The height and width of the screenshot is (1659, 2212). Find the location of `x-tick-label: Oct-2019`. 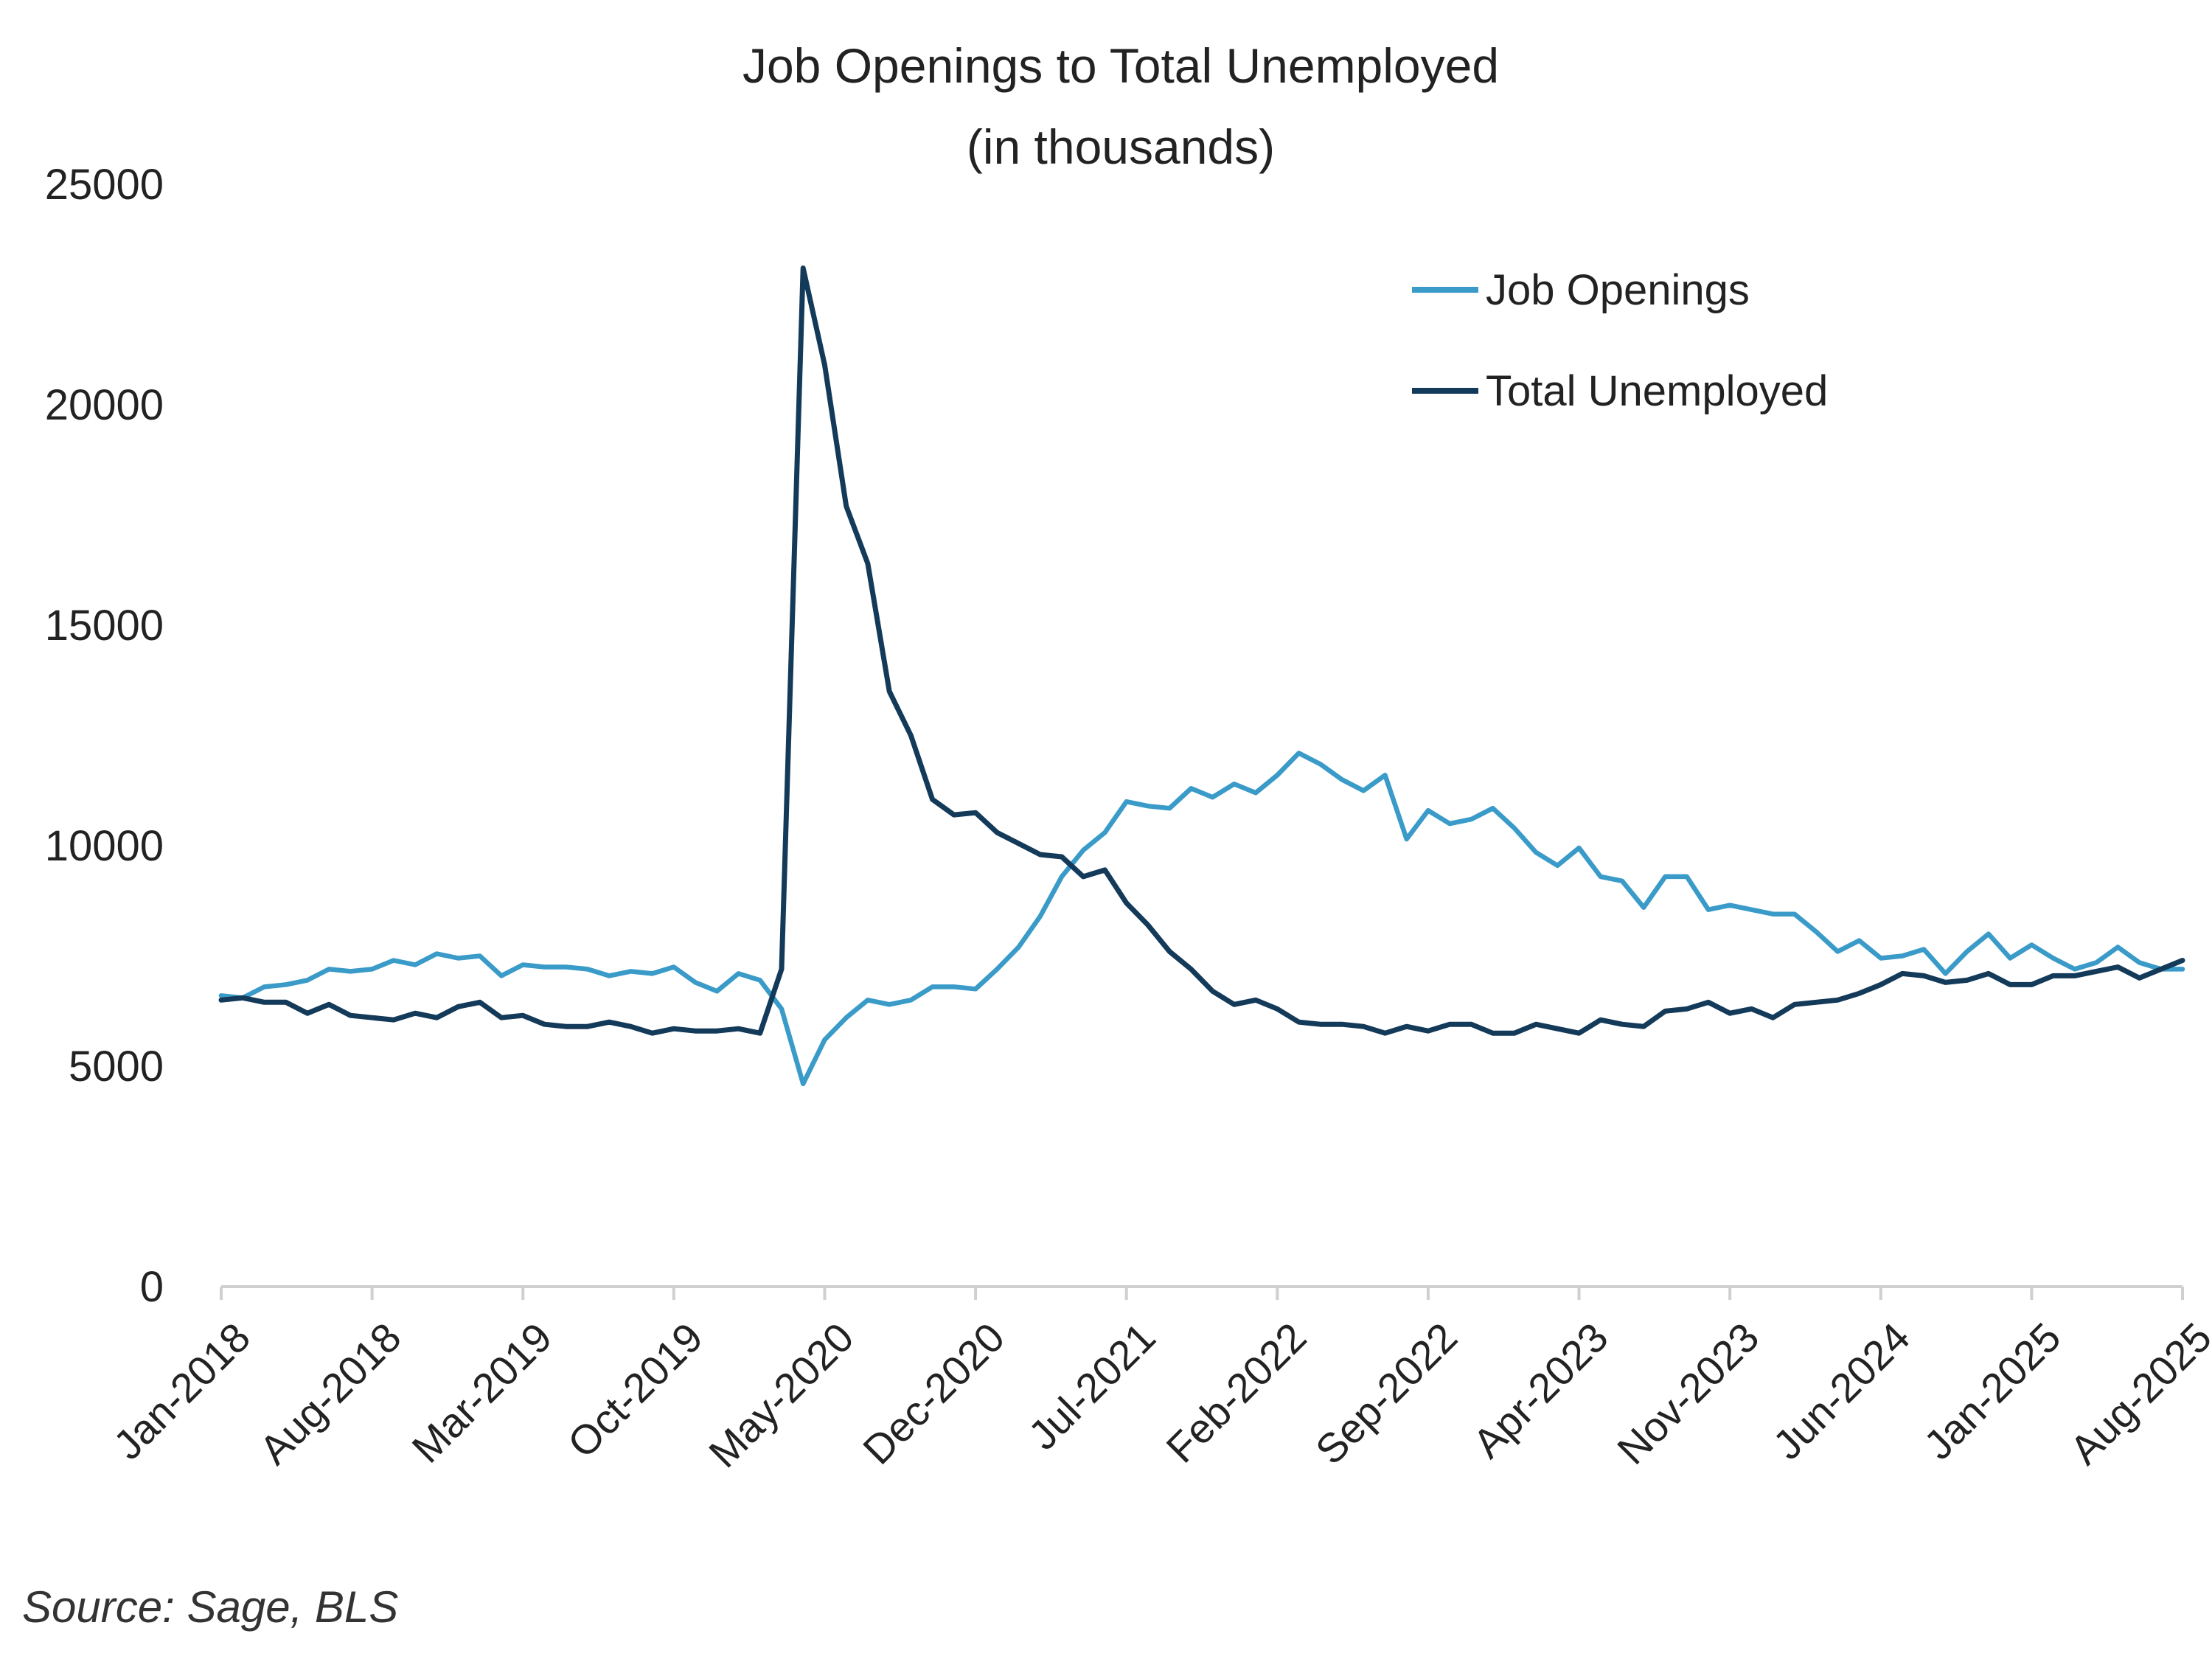

x-tick-label: Oct-2019 is located at coordinates (635, 1390).